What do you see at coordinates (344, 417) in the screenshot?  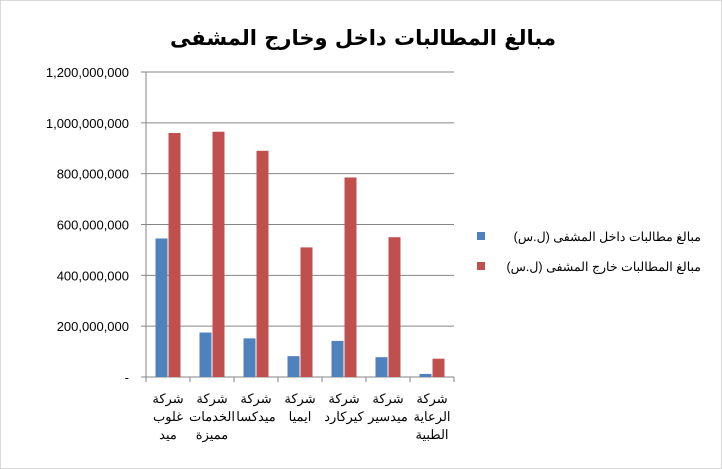 I see `category-label: كيركارد` at bounding box center [344, 417].